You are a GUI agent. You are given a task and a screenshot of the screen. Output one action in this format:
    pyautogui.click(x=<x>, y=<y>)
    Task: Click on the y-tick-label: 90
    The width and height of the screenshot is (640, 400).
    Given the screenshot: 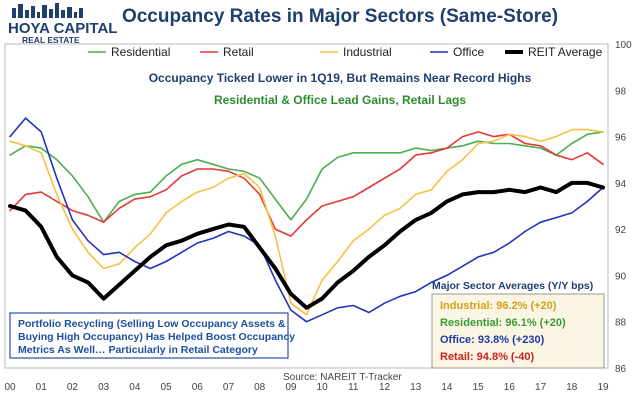 What is the action you would take?
    pyautogui.click(x=621, y=276)
    